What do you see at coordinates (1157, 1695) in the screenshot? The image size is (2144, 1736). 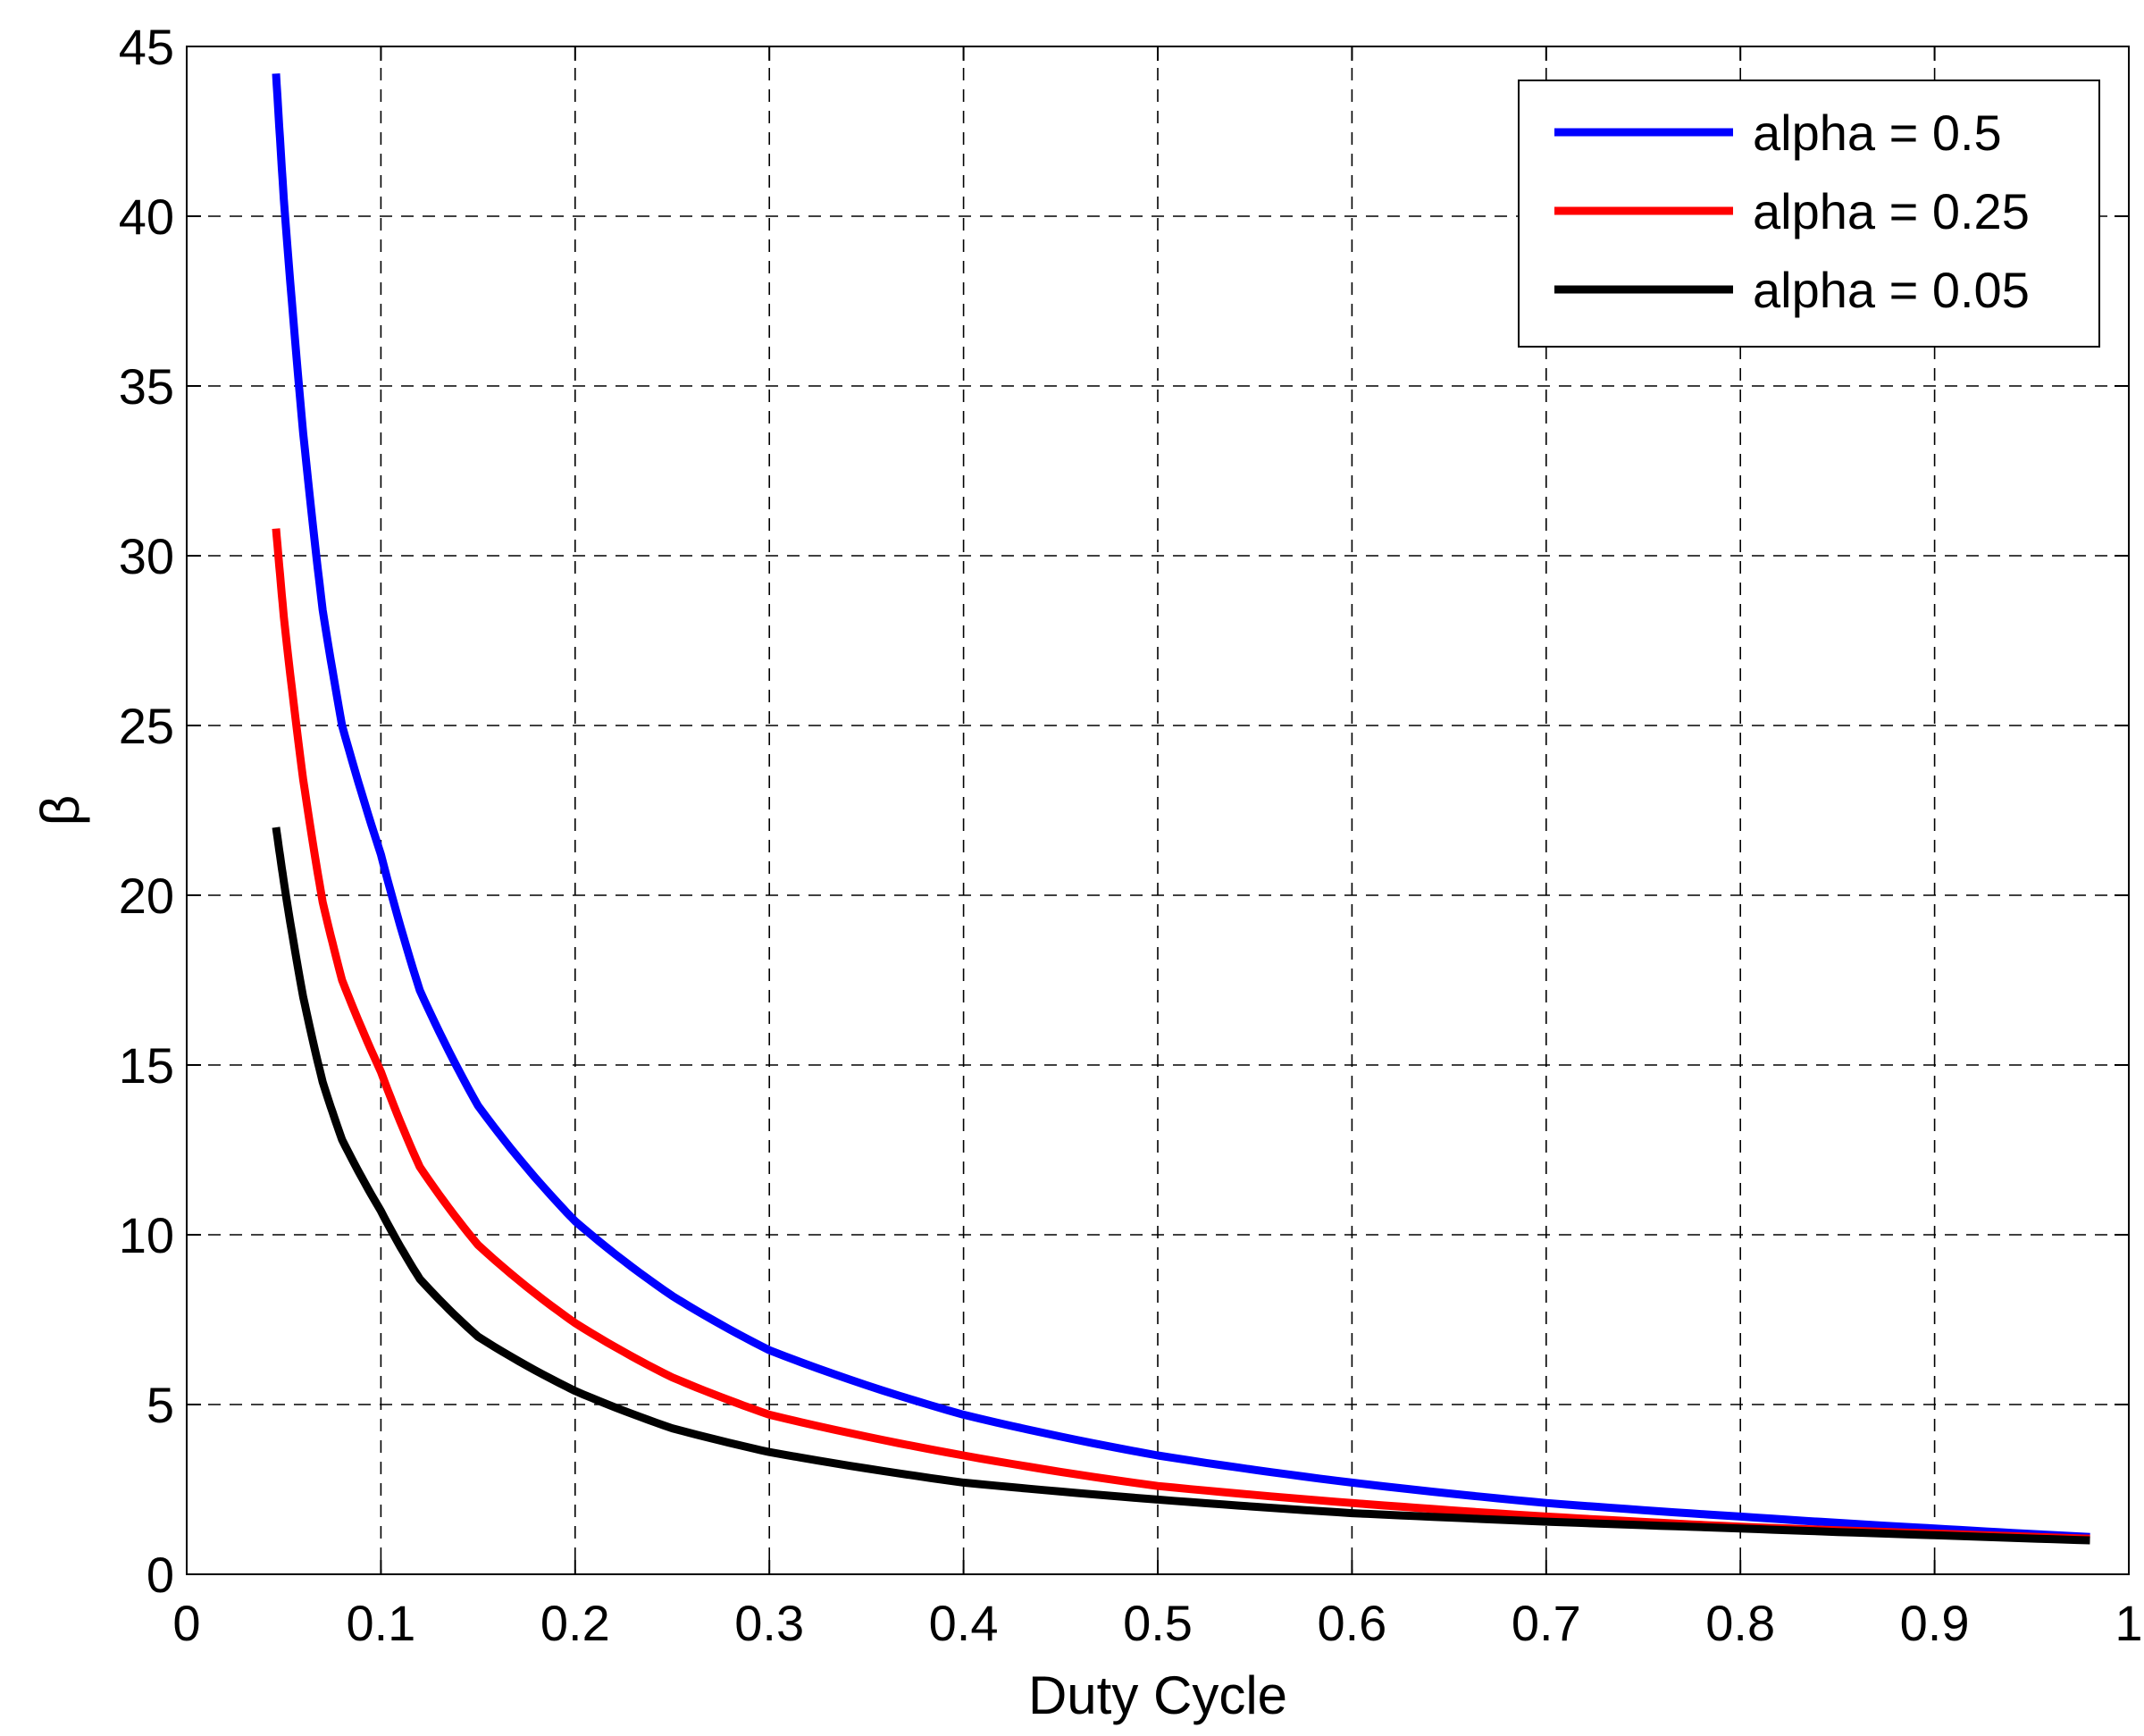 I see `x-axis-label: Duty Cycle` at bounding box center [1157, 1695].